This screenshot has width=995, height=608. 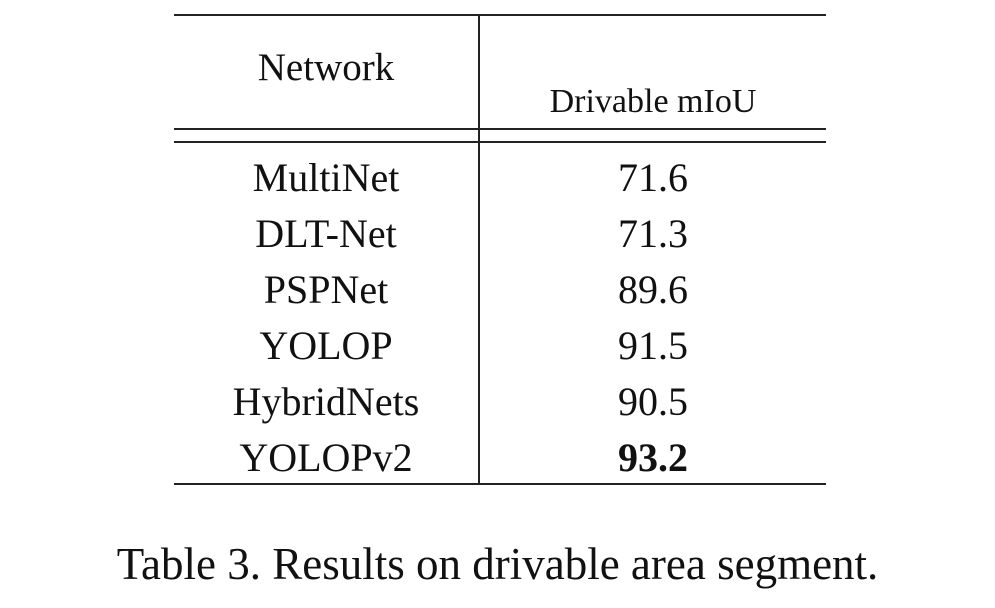 What do you see at coordinates (500, 402) in the screenshot?
I see `table-row: HybridNets 90.5` at bounding box center [500, 402].